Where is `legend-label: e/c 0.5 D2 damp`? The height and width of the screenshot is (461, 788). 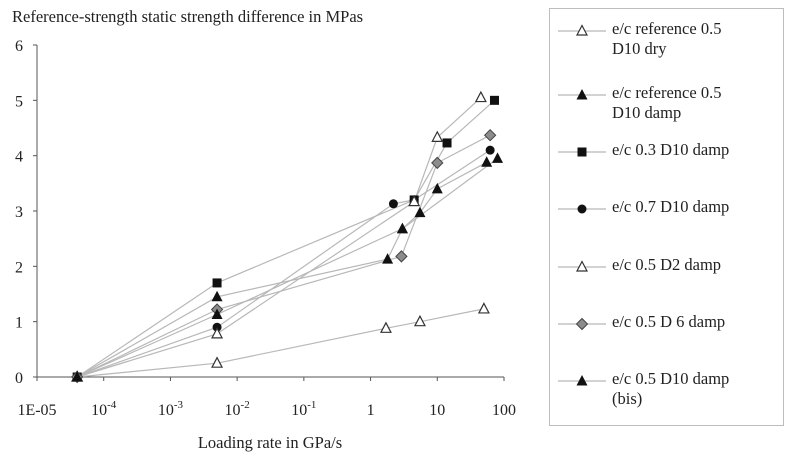 legend-label: e/c 0.5 D2 damp is located at coordinates (667, 264).